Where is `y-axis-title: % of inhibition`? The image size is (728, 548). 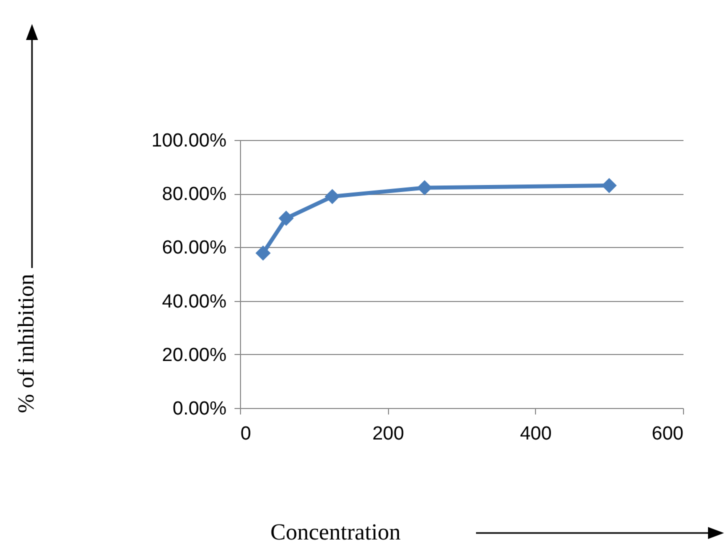
y-axis-title: % of inhibition is located at coordinates (26, 343).